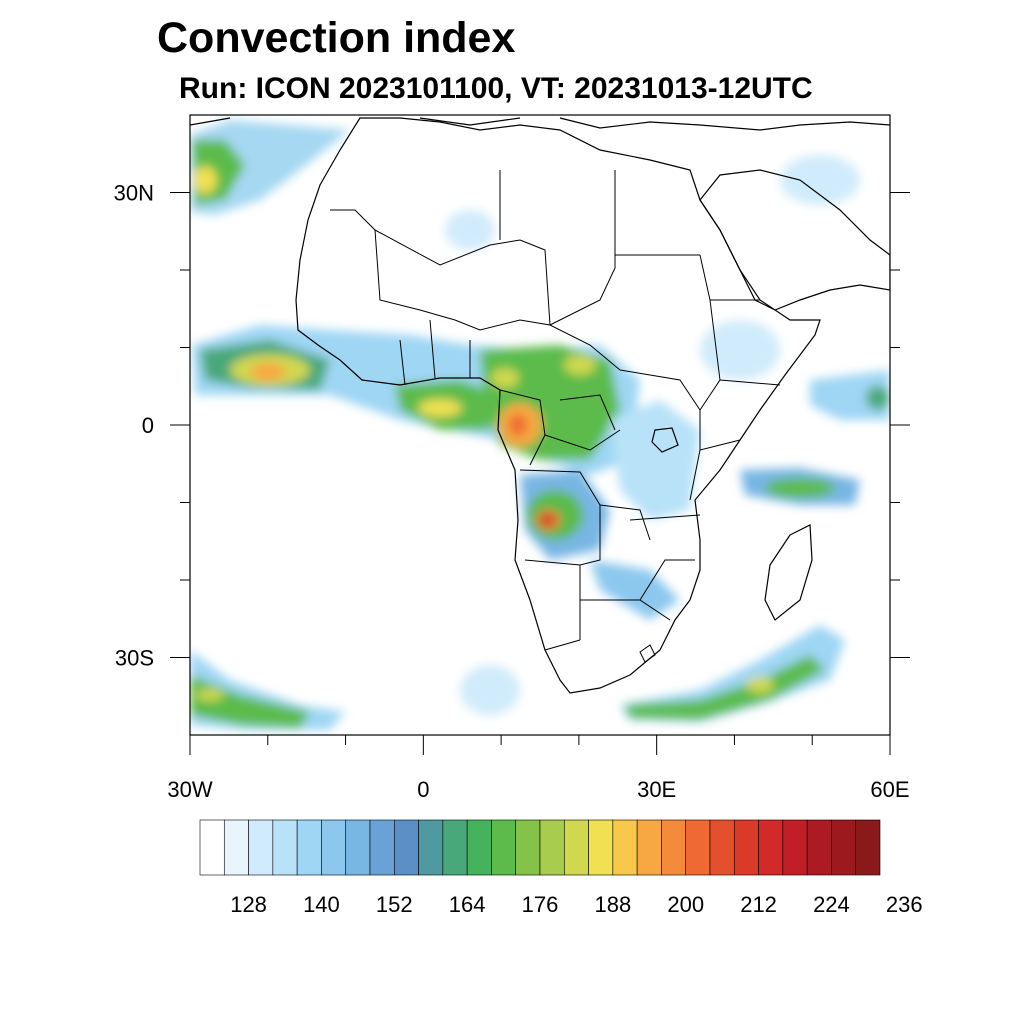  I want to click on map-title: Convection index, so click(336, 38).